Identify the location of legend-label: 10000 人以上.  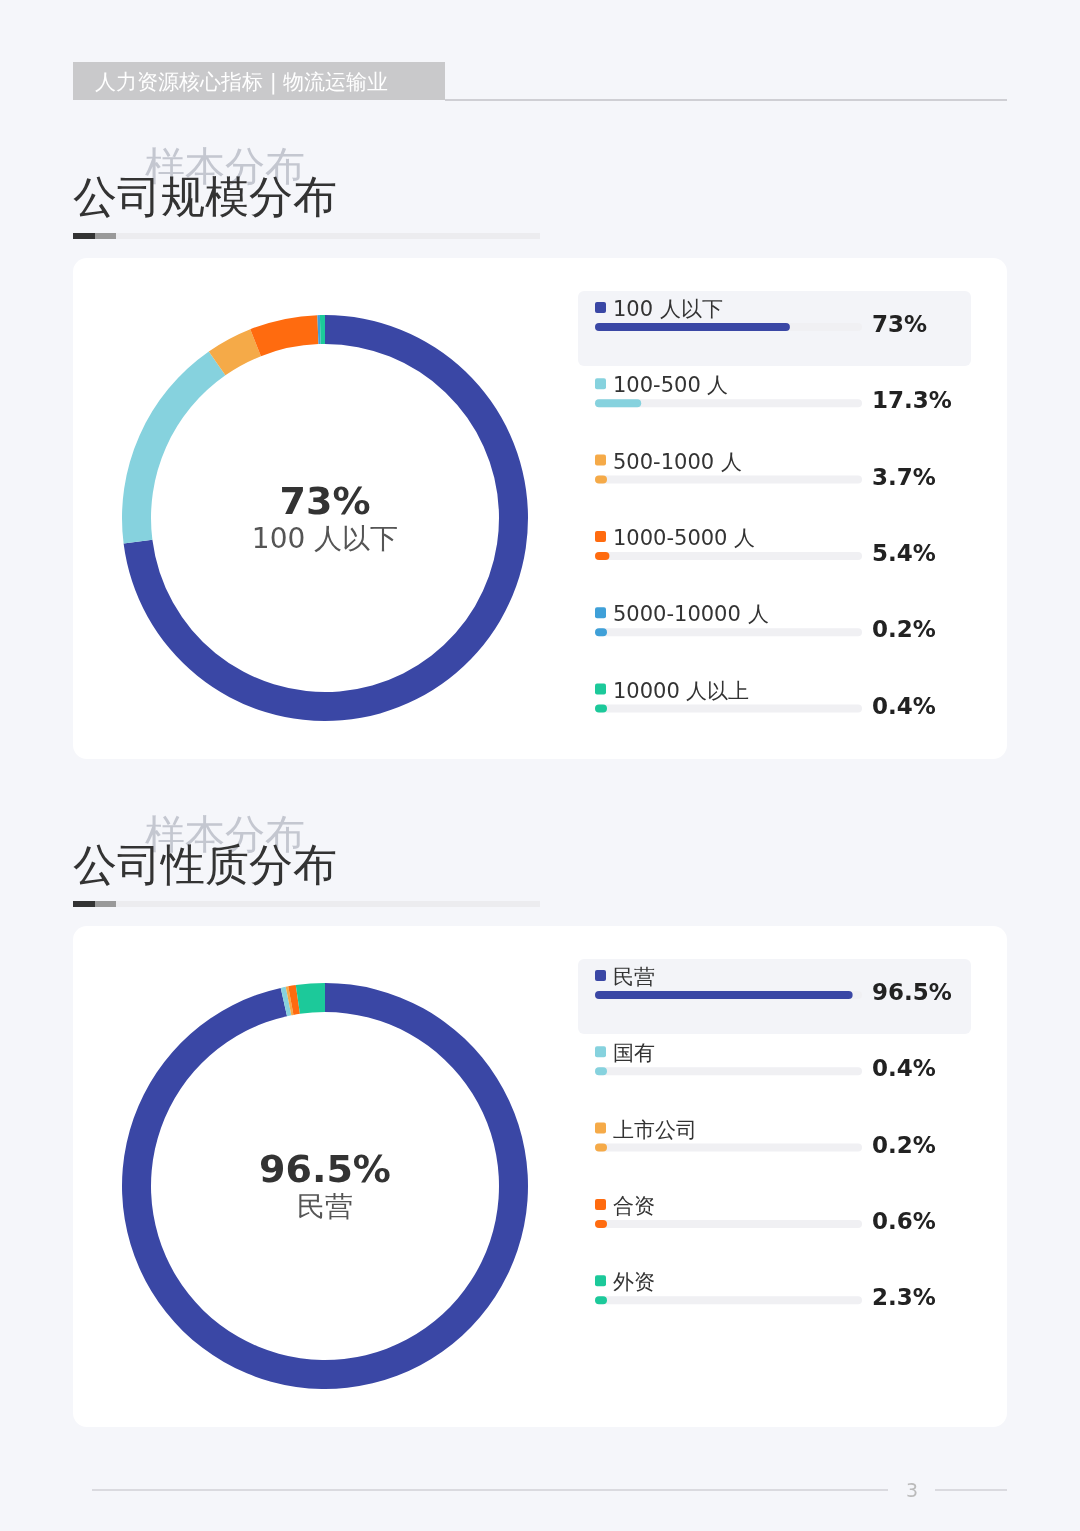
(681, 690).